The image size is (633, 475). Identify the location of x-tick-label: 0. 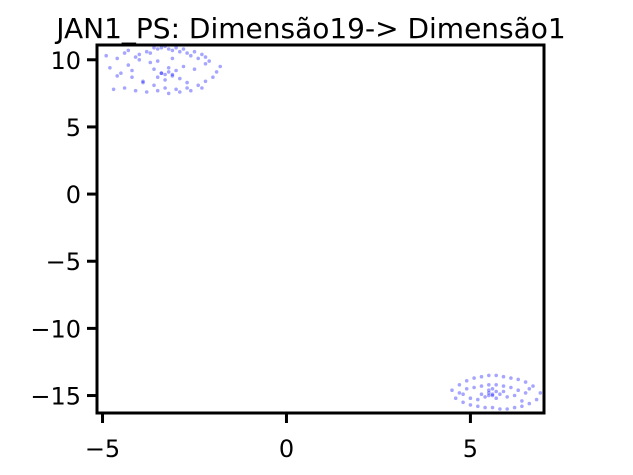
(286, 449).